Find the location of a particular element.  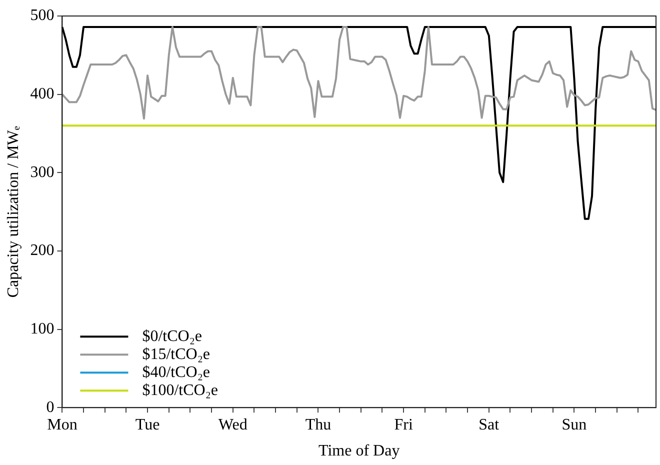

legend-label: $40/tCO₂e is located at coordinates (176, 372).